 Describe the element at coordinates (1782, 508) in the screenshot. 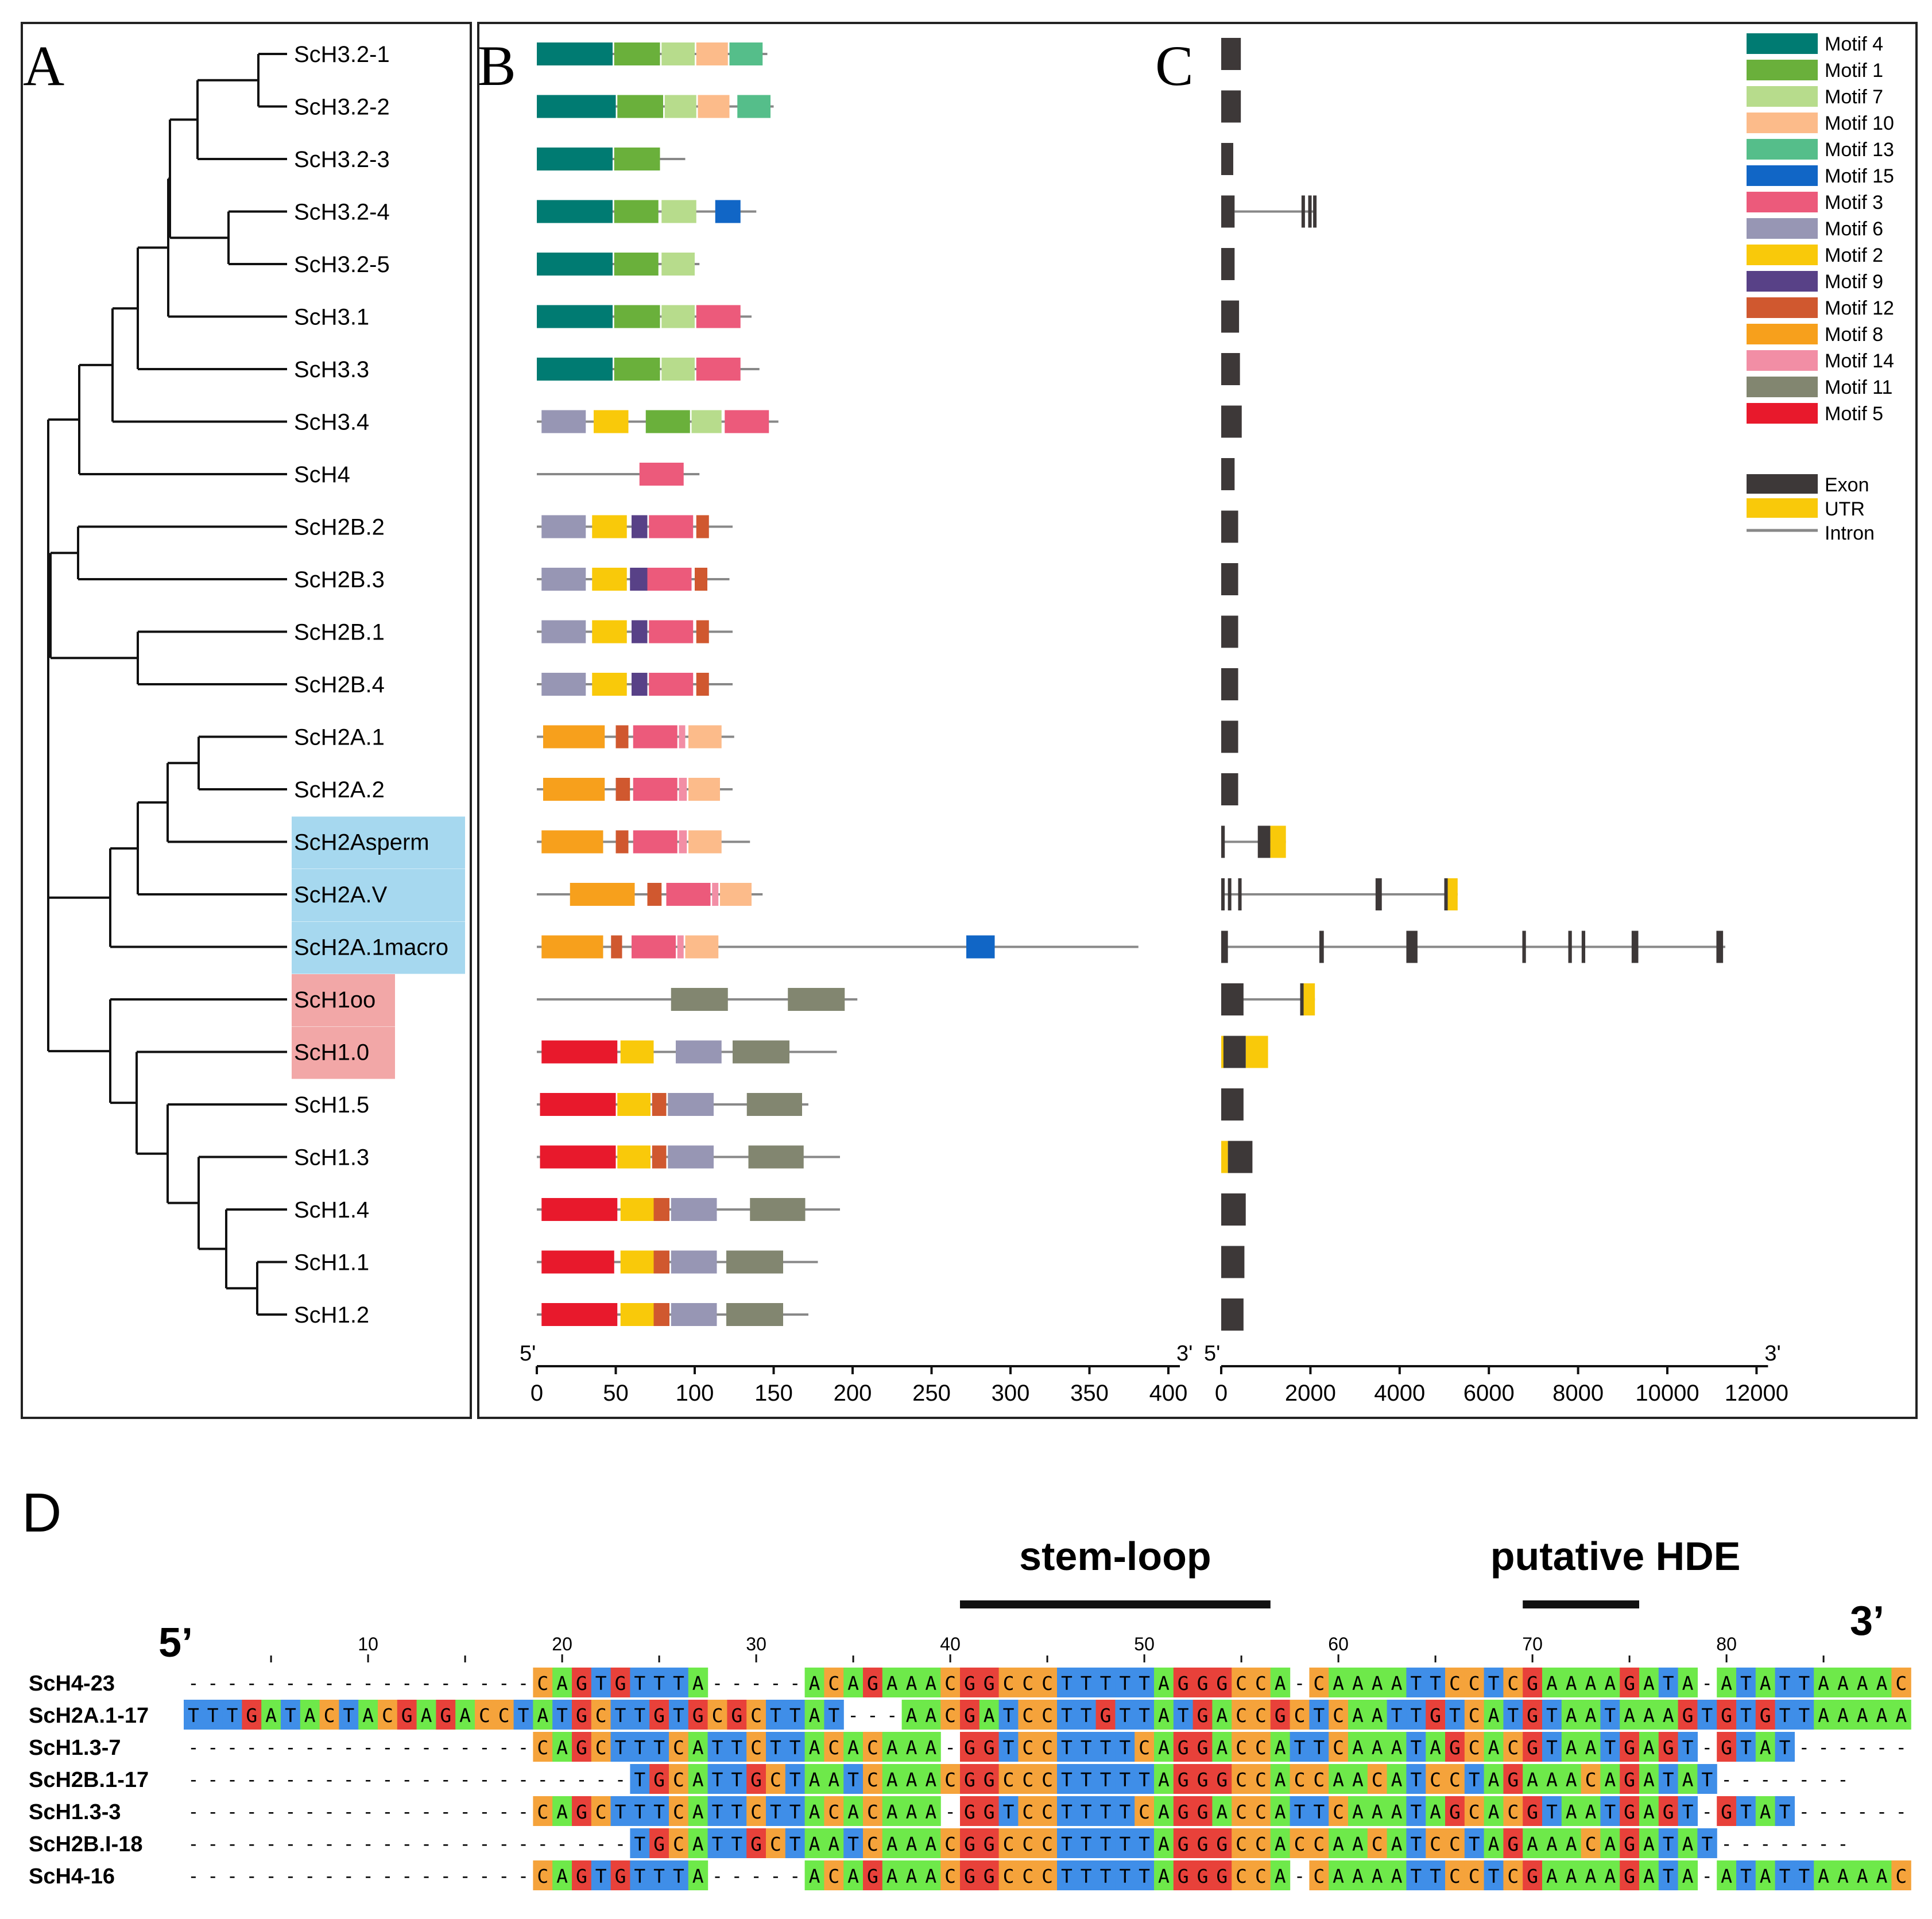

I see `legend-swatch` at that location.